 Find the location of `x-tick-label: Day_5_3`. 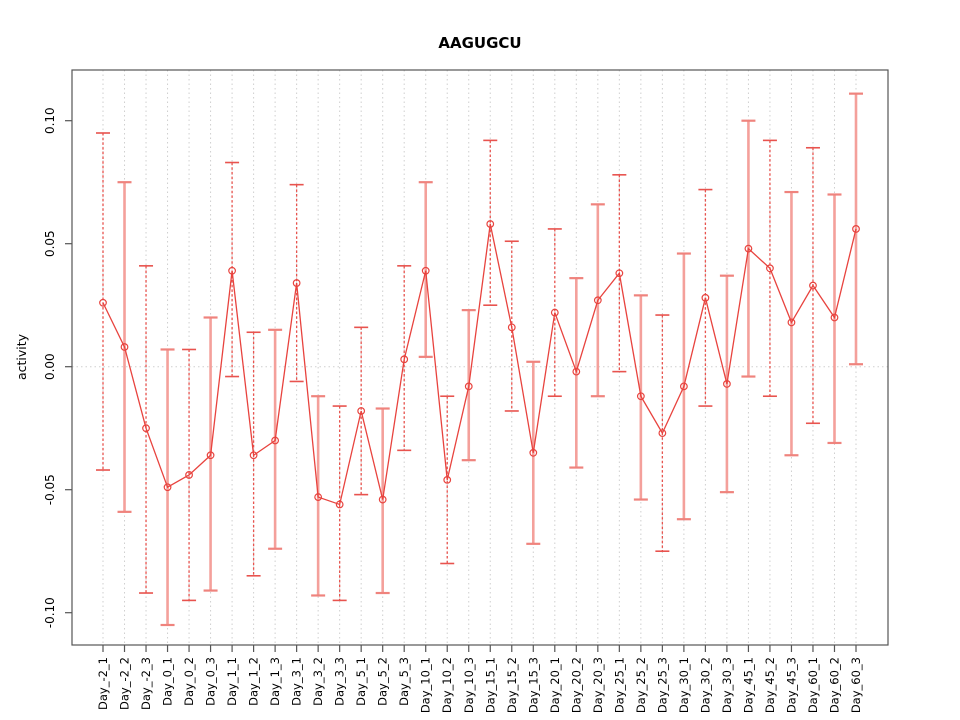

x-tick-label: Day_5_3 is located at coordinates (404, 681).